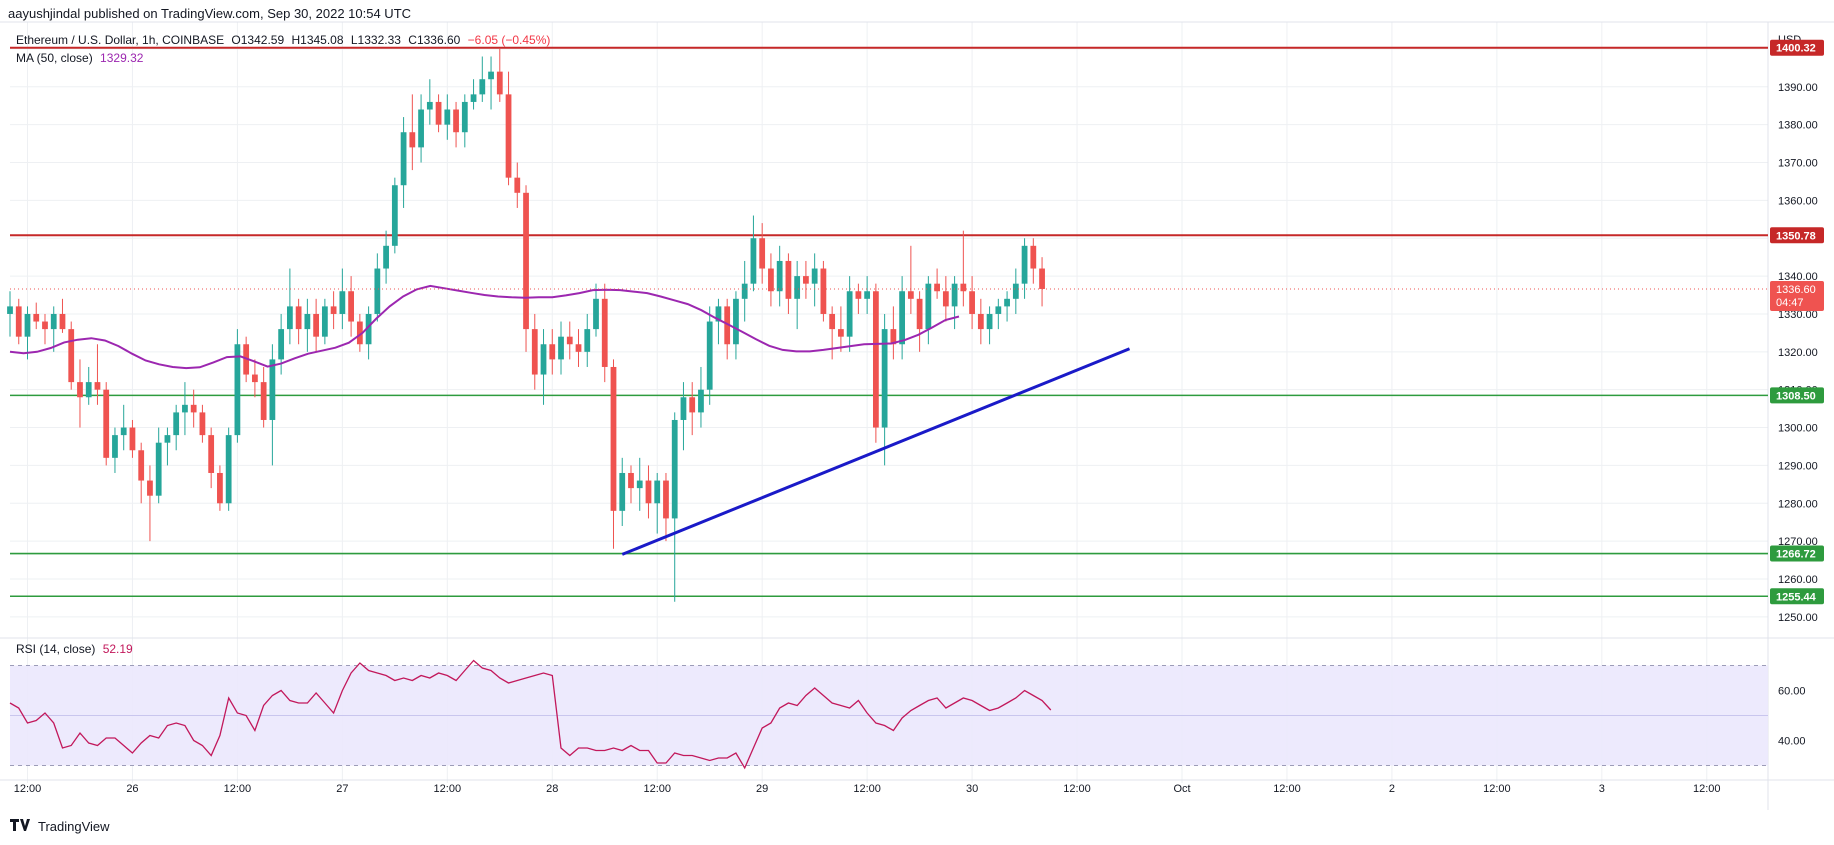 This screenshot has height=845, width=1834. What do you see at coordinates (120, 40) in the screenshot?
I see `symbol-title: Ethereum / U.S. Dollar, 1h, COINBASE` at bounding box center [120, 40].